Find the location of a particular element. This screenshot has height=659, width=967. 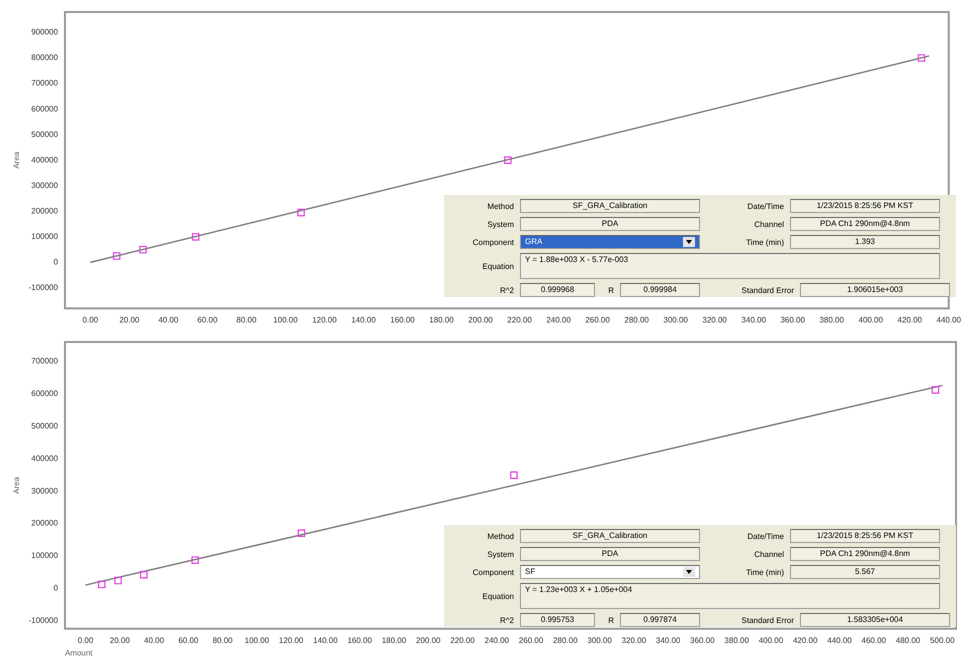

x-tick-label: 460.00 is located at coordinates (874, 640).